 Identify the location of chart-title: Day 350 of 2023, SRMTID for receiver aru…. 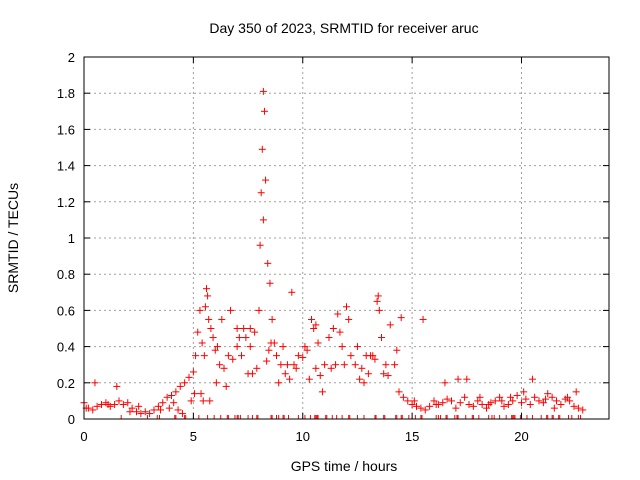
(343, 28).